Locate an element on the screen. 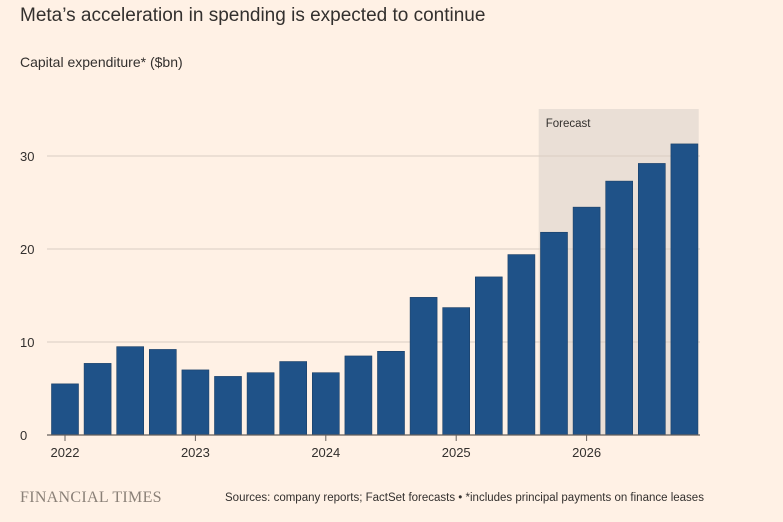 The width and height of the screenshot is (783, 522). x-tick-label: 2025 is located at coordinates (456, 452).